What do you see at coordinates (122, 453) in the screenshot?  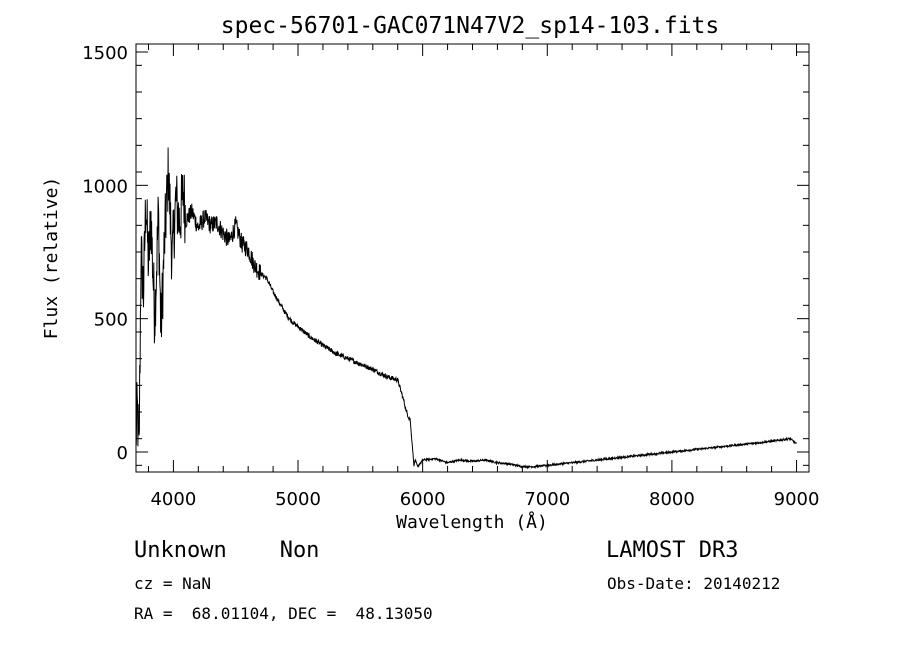 I see `y-tick-label: 0` at bounding box center [122, 453].